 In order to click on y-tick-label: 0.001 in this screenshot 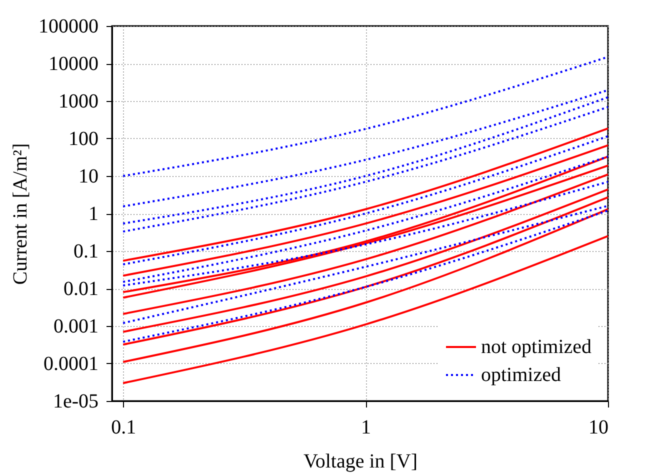, I will do `click(76, 327)`.